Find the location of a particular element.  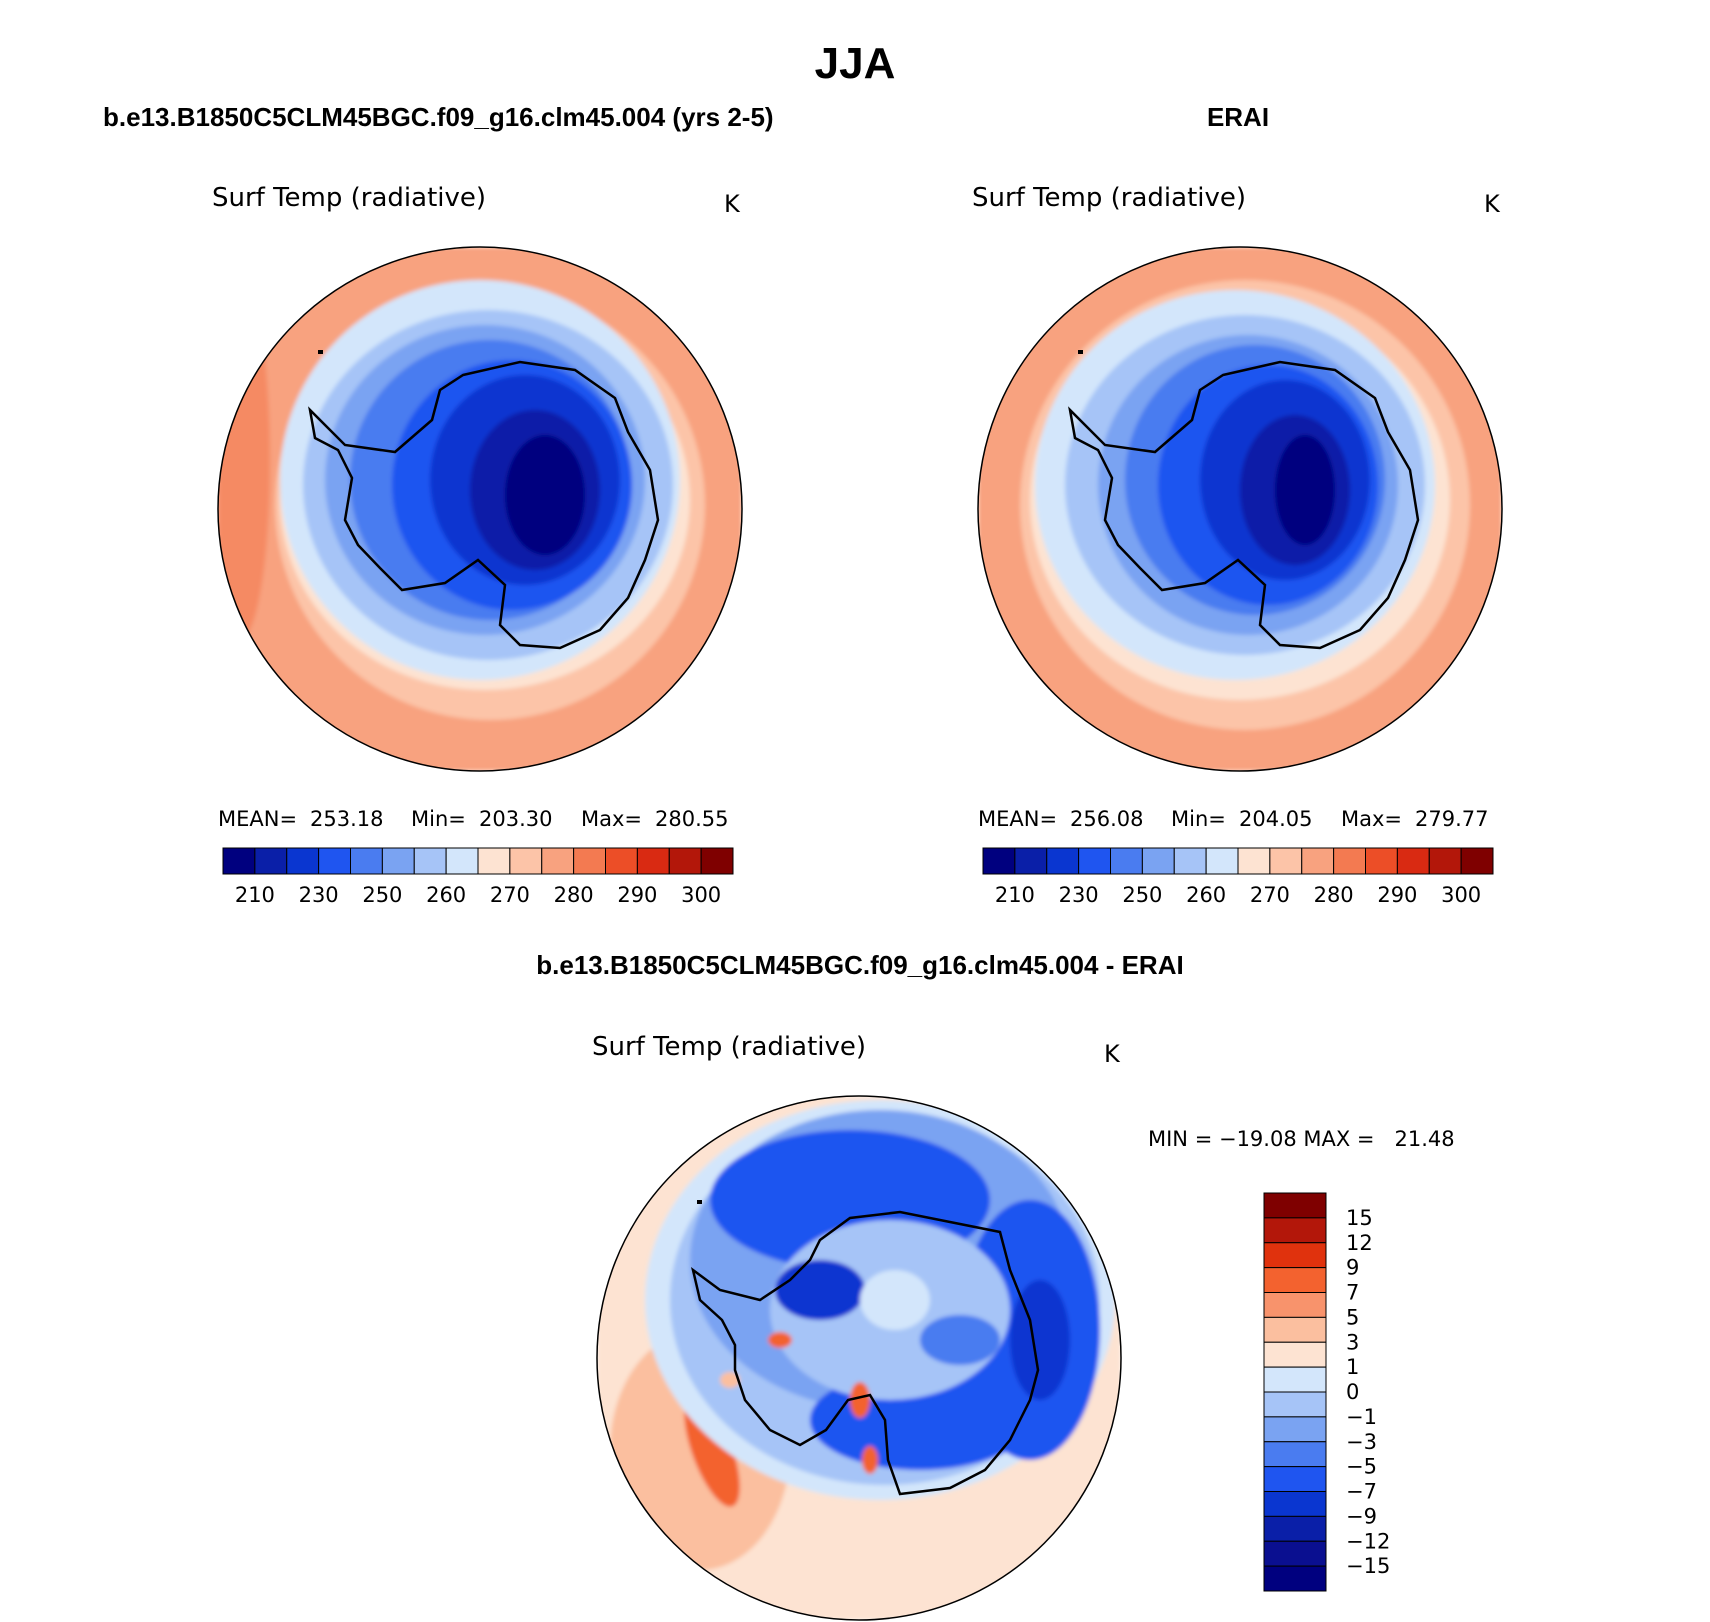

colorbar-tick-label: −5 is located at coordinates (1361, 1467).